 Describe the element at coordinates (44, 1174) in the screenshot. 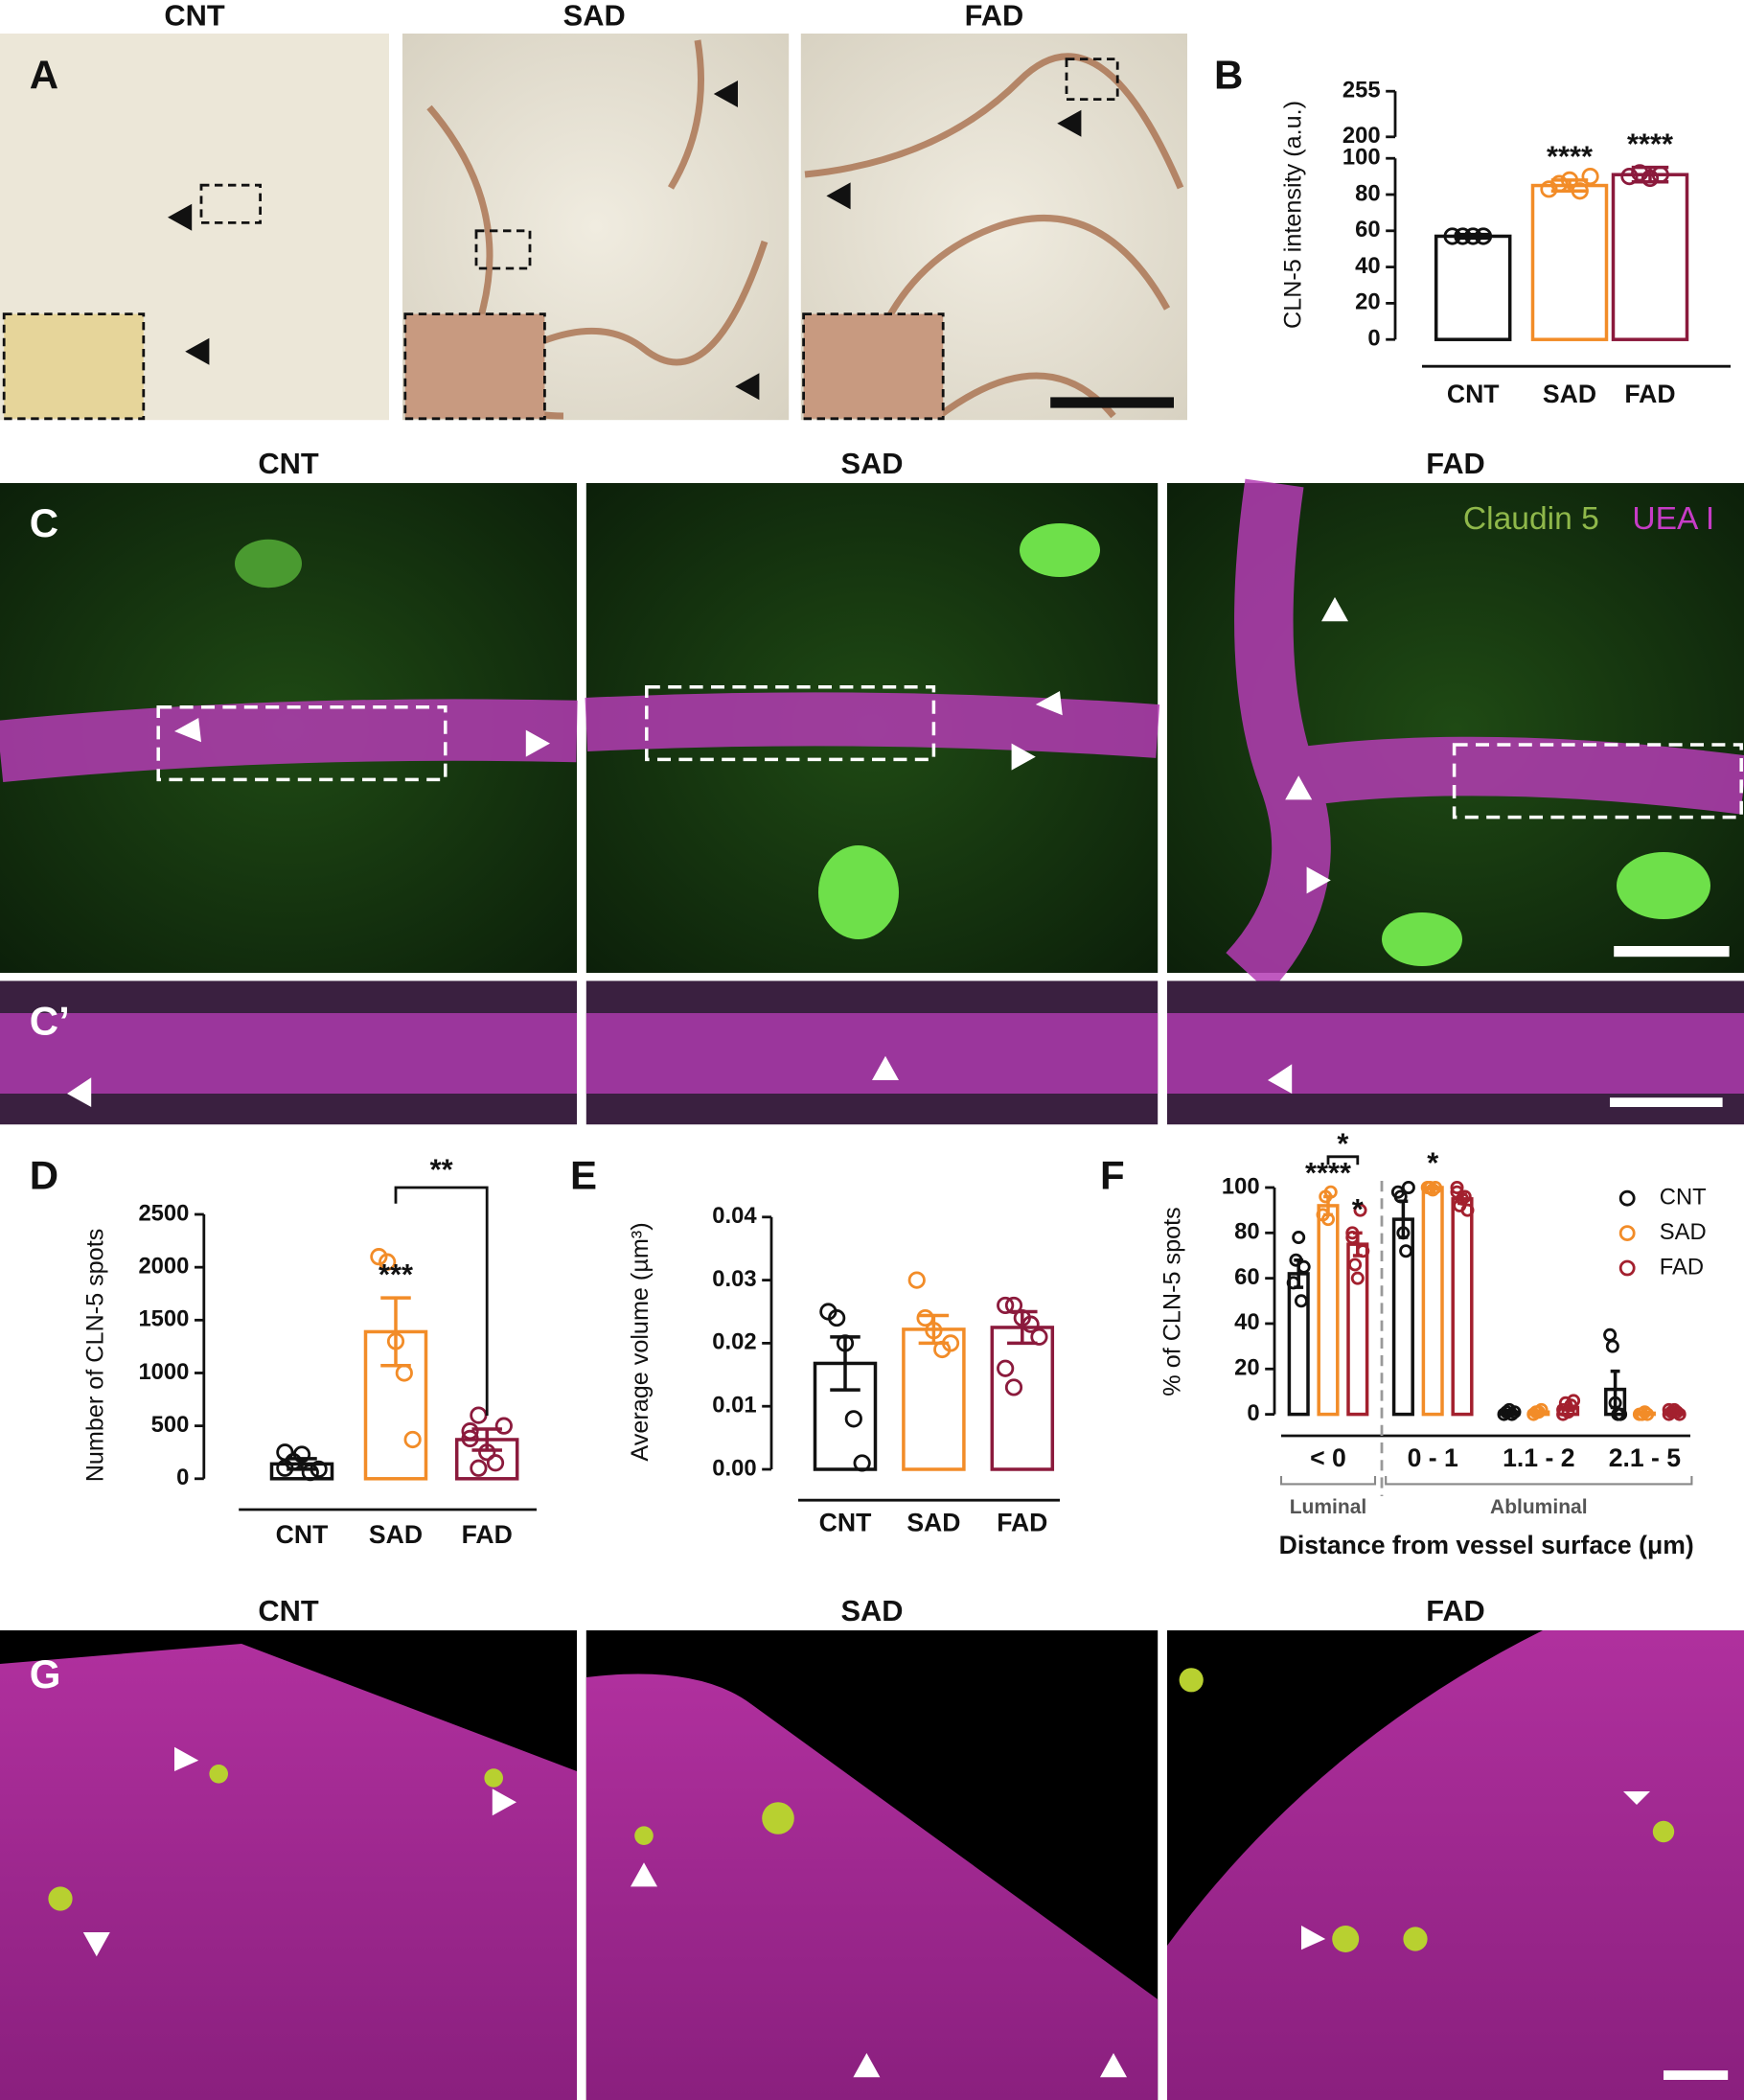

I see `panel-label: D` at that location.